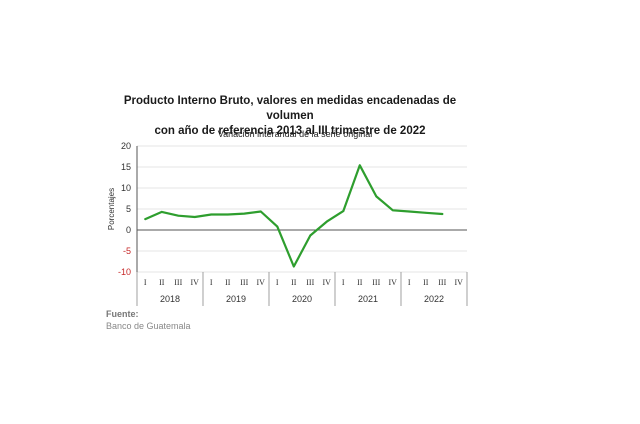  I want to click on y-tick-label: 15, so click(126, 167).